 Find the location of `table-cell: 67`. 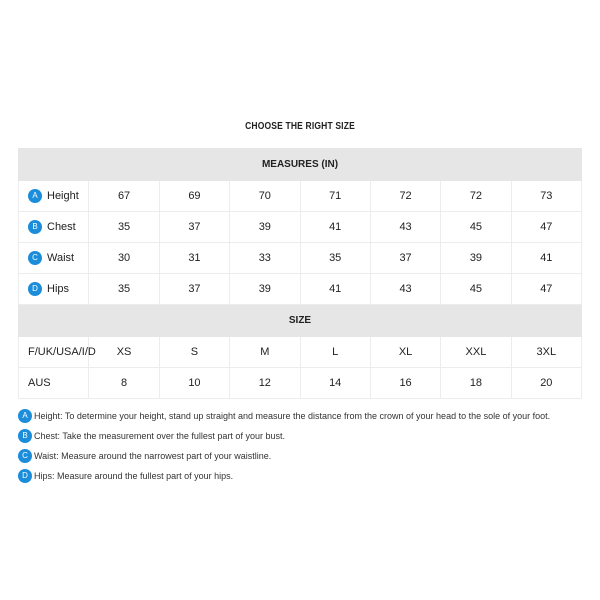

table-cell: 67 is located at coordinates (124, 196).